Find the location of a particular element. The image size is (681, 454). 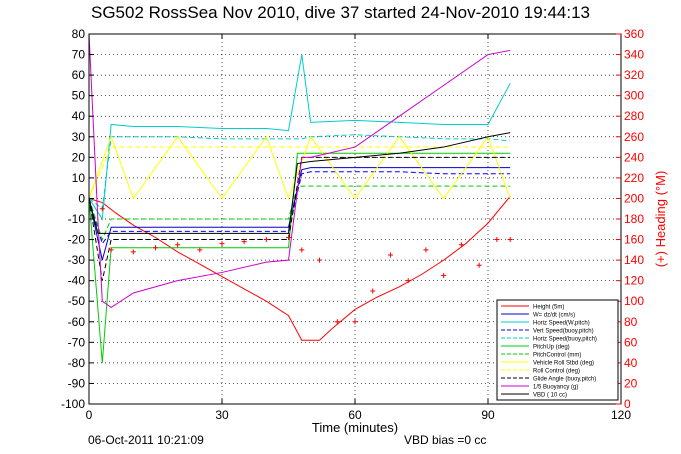

legend-box is located at coordinates (557, 350).